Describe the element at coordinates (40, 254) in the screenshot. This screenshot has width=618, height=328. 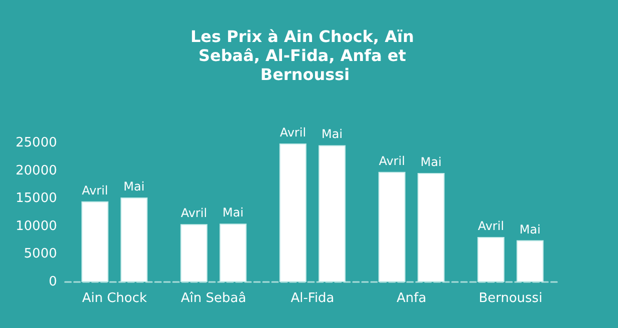
I see `y-tick-label: 5000` at that location.